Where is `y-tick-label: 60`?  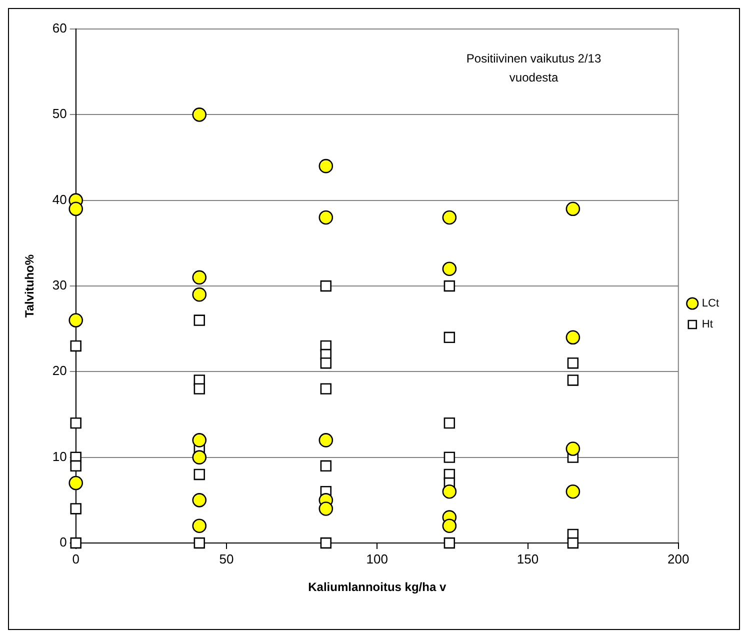 y-tick-label: 60 is located at coordinates (59, 28).